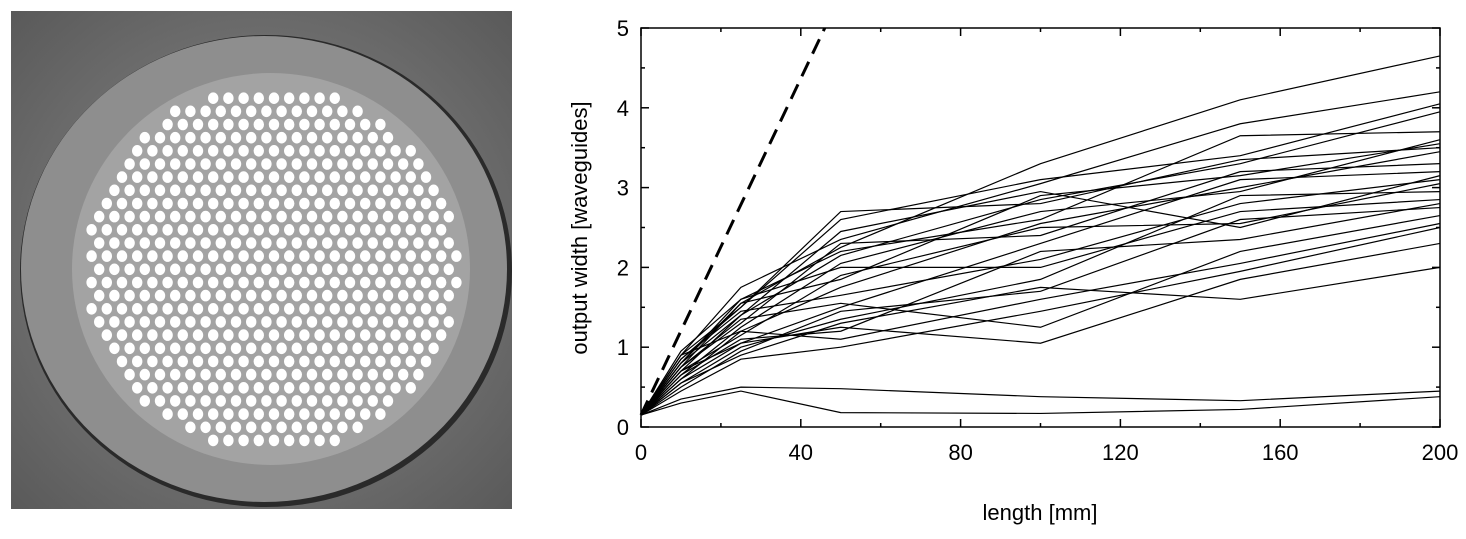 This screenshot has width=1466, height=539. I want to click on y-axis-title: output width [waveguides], so click(579, 227).